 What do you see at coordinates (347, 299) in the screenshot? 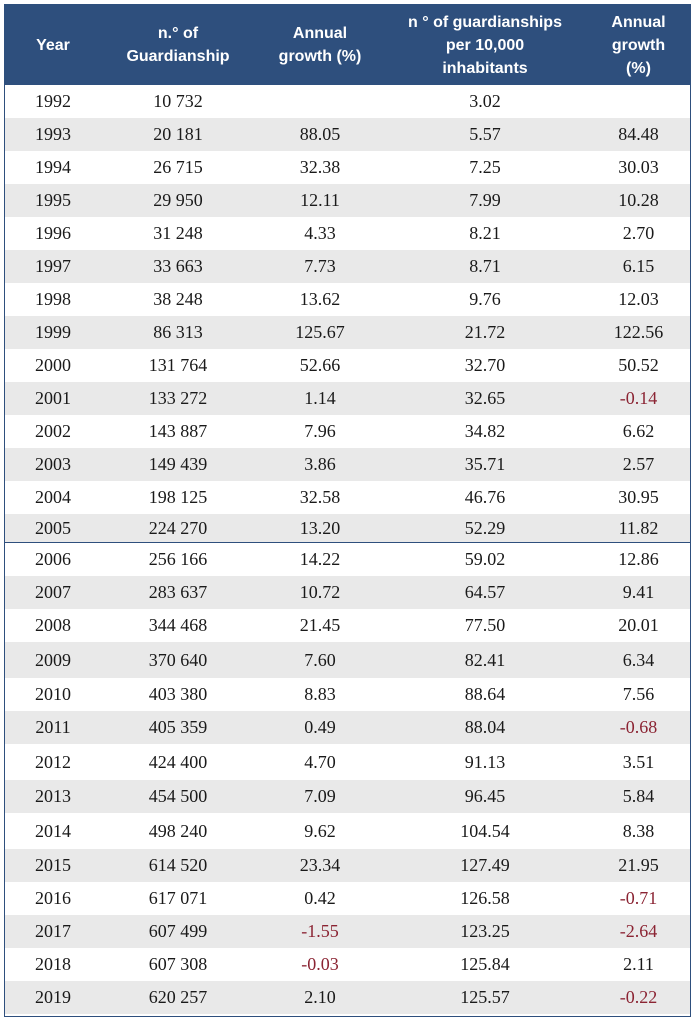
I see `table-row: 1998 38 248 13.62 9.76 12.03` at bounding box center [347, 299].